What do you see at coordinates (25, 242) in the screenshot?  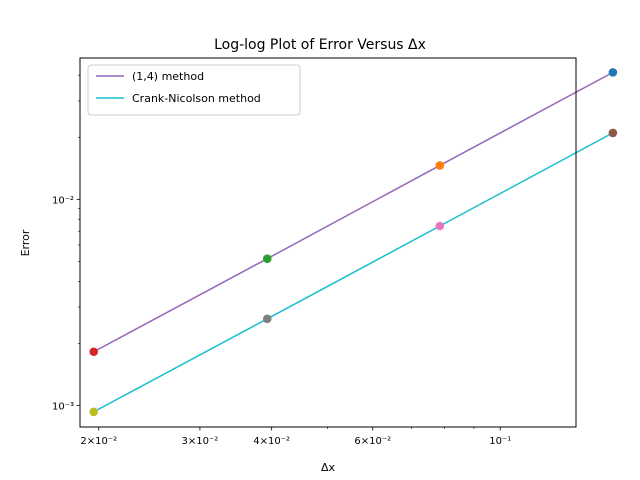 I see `y-axis-label: Error` at bounding box center [25, 242].